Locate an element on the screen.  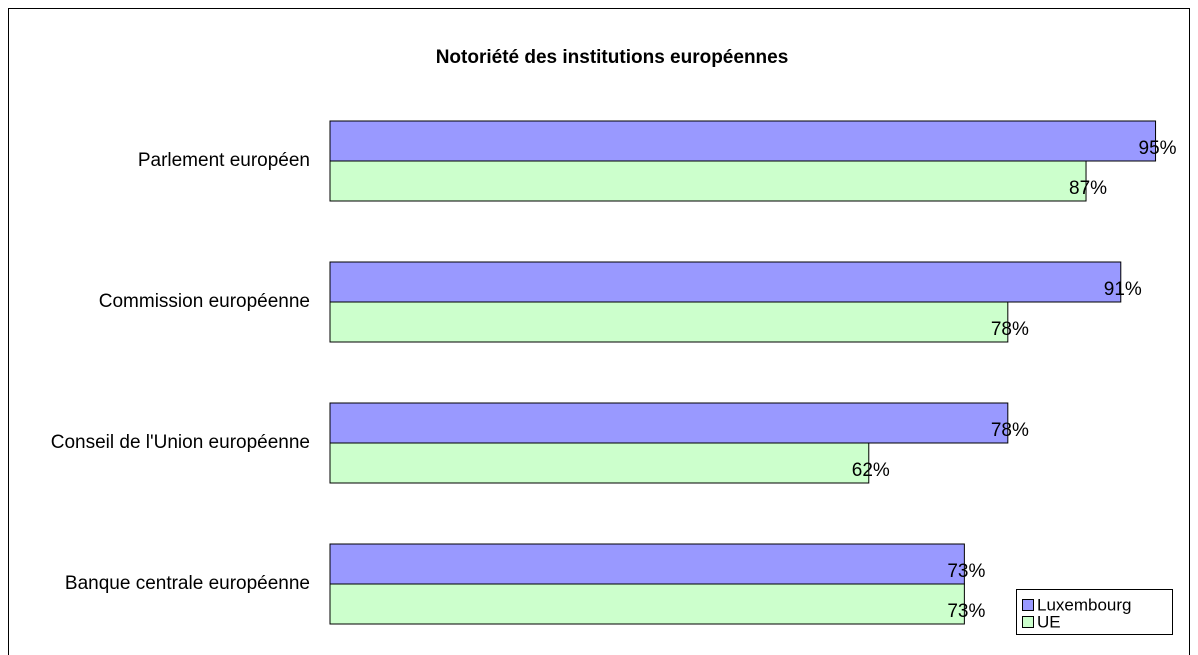
data-label: 91% is located at coordinates (1123, 289).